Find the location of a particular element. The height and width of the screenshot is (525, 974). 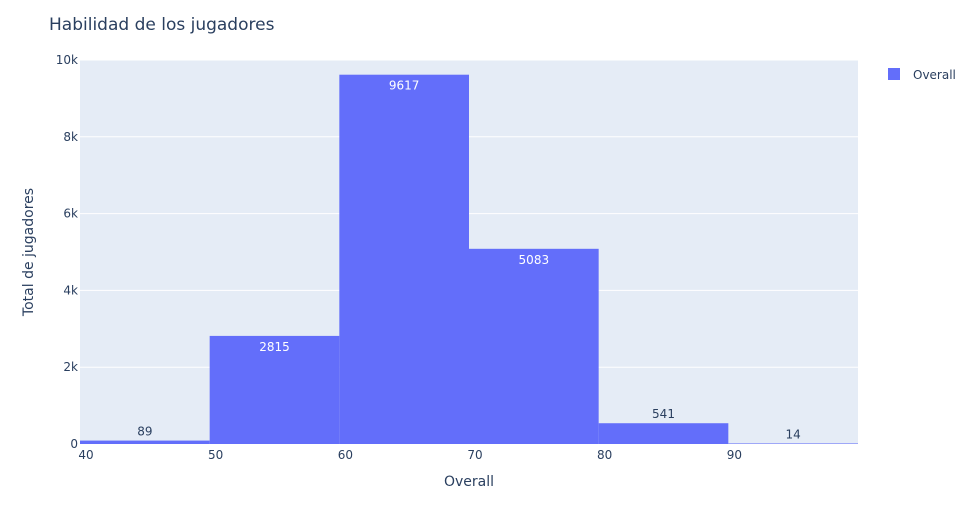

x-tick-label: 40 is located at coordinates (85, 455).